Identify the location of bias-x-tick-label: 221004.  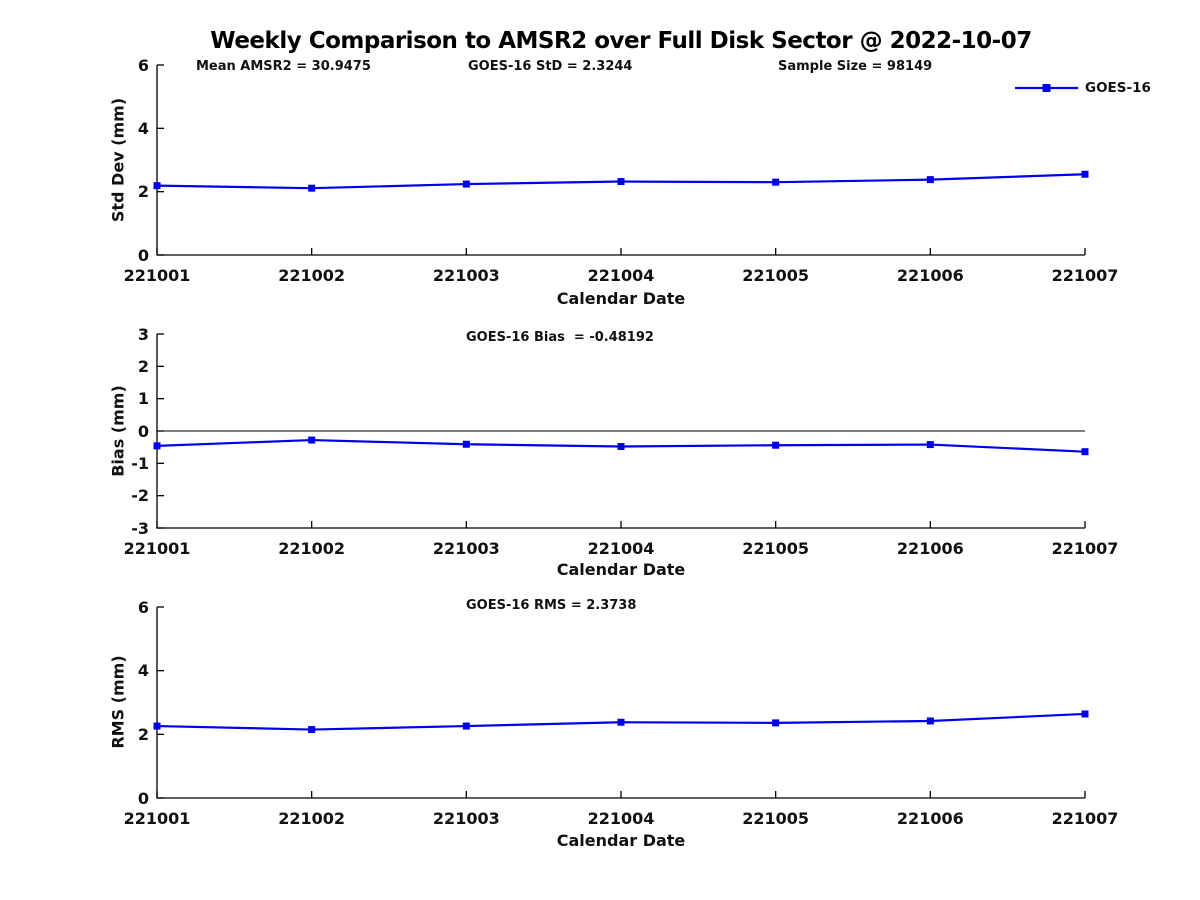
(621, 548).